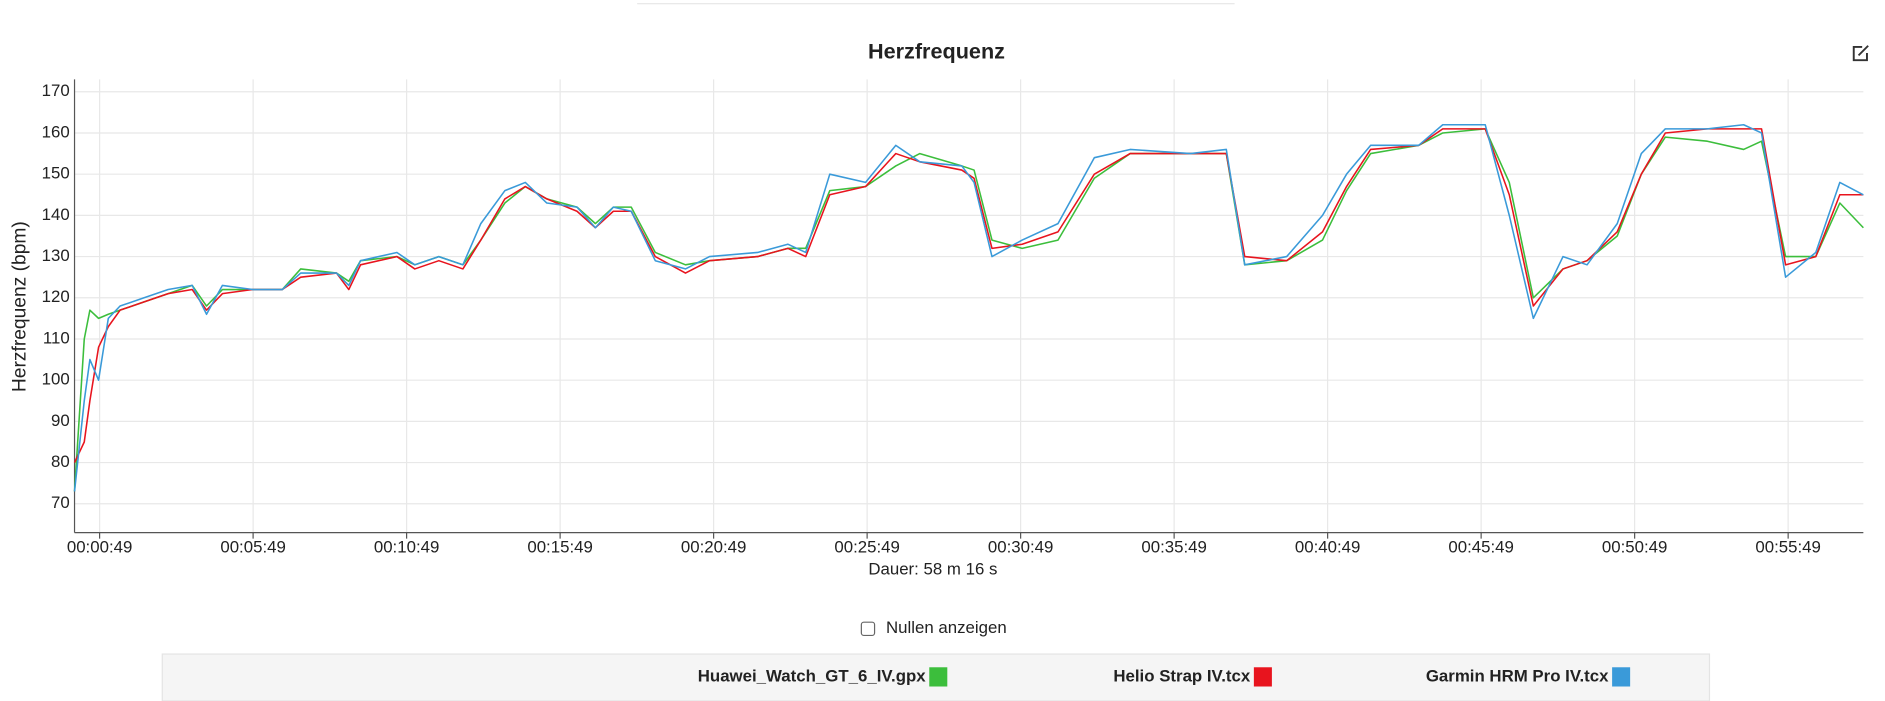 This screenshot has height=701, width=1885. Describe the element at coordinates (56, 131) in the screenshot. I see `y-tick-label: 160` at that location.